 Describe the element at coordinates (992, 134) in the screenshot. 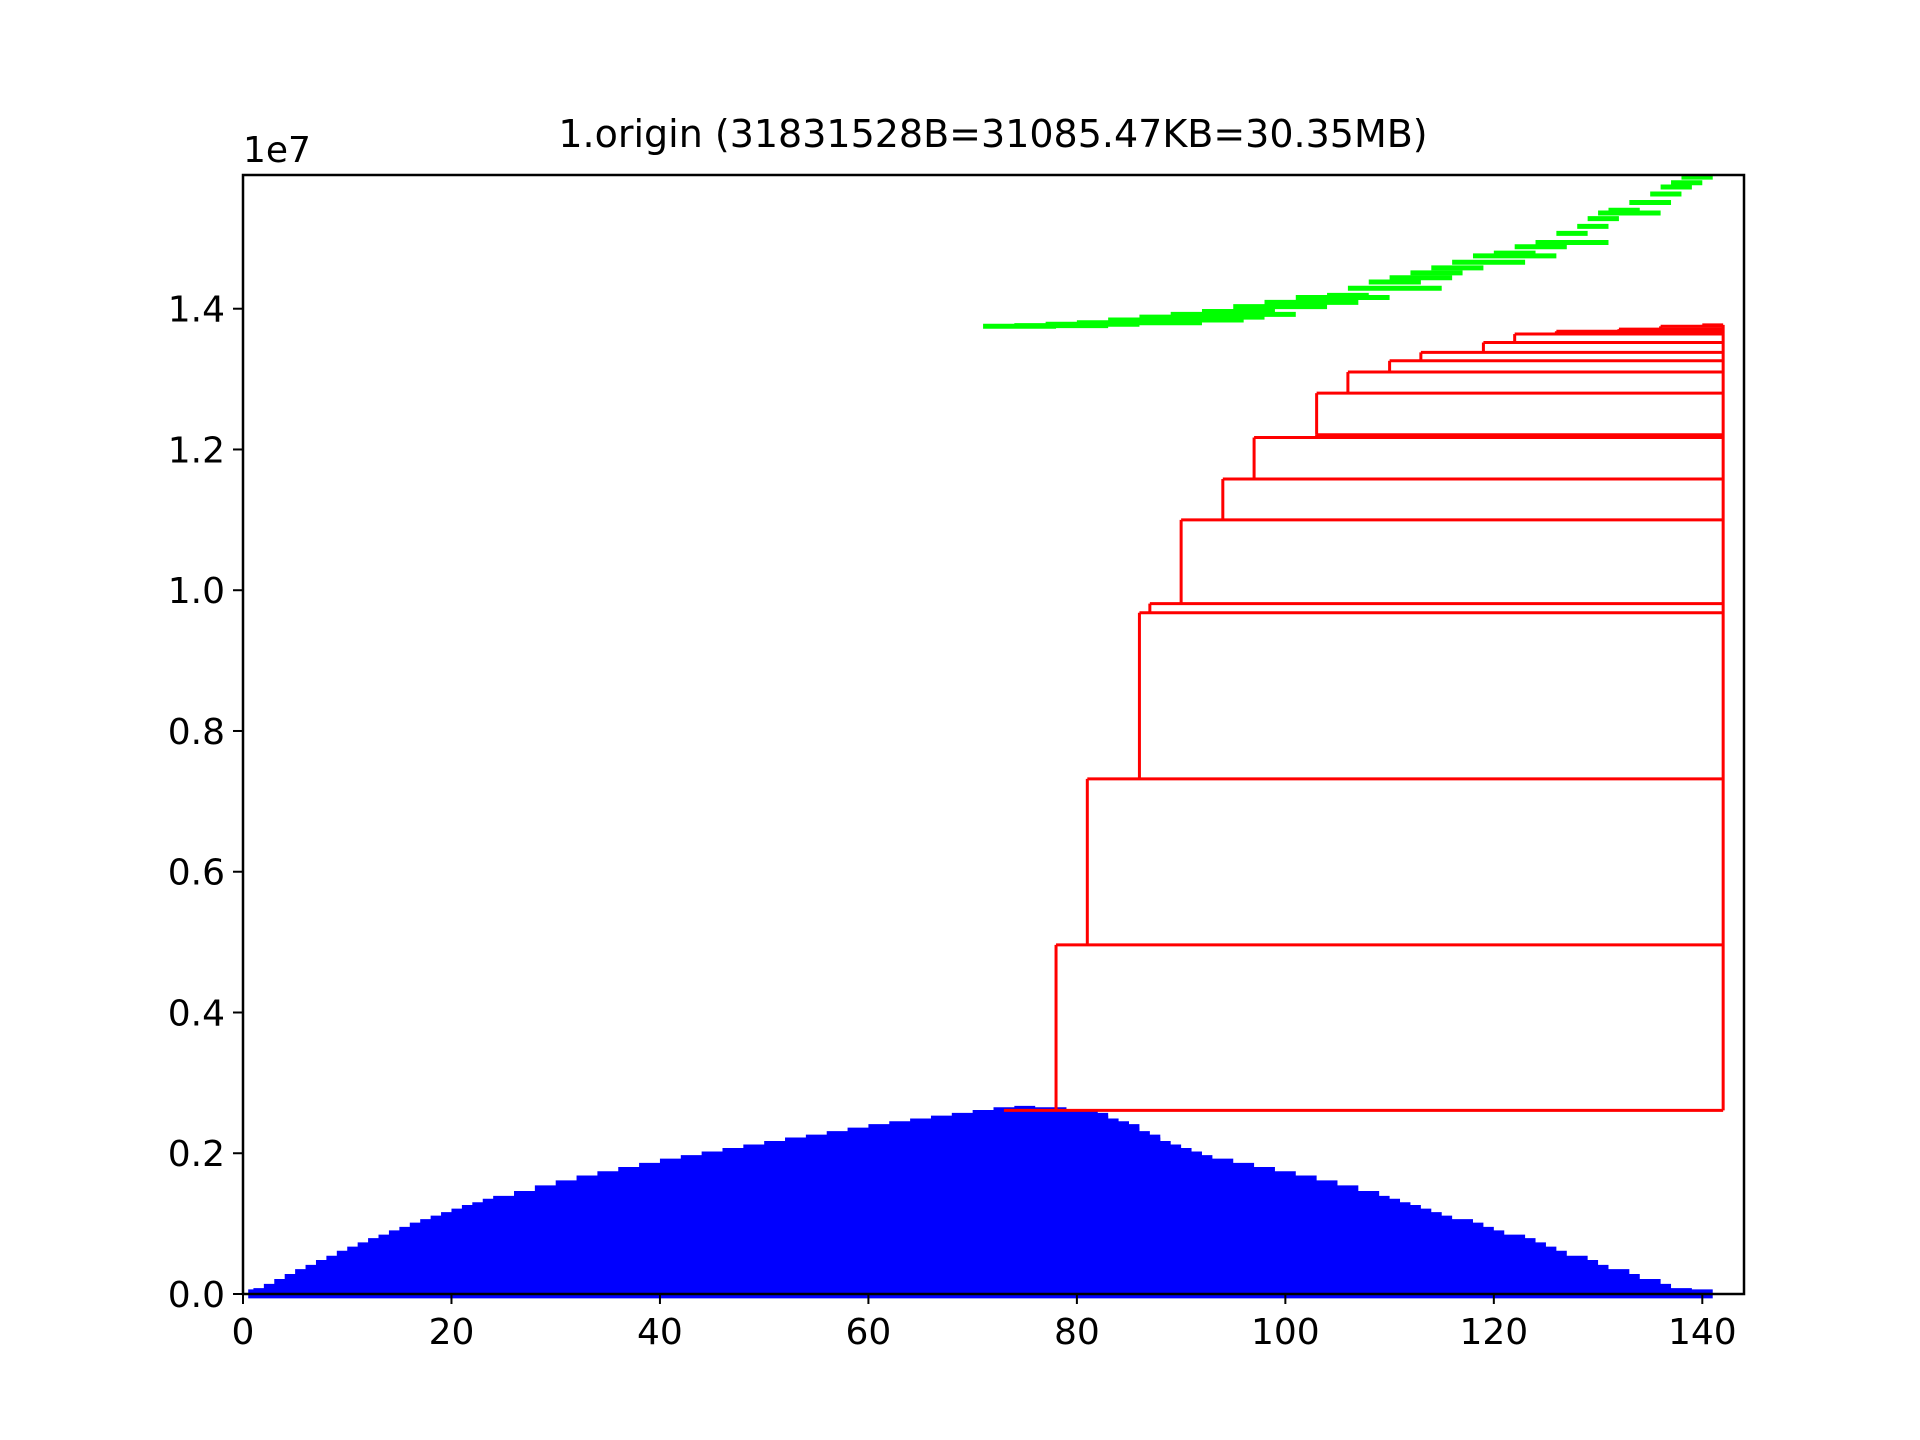

I see `chart-title: 1.origin (31831528B=31085.47KB=30.35MB)` at that location.